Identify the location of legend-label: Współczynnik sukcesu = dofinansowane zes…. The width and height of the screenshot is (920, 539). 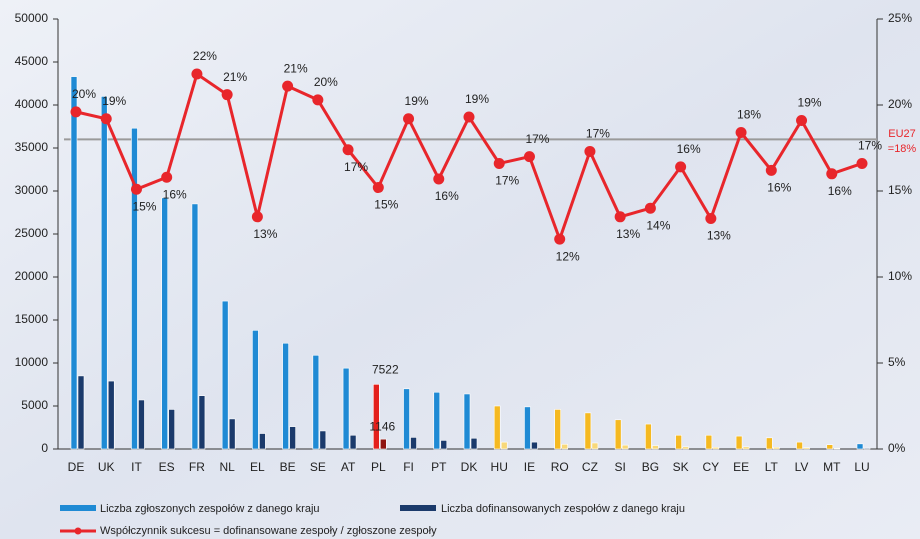
(268, 531).